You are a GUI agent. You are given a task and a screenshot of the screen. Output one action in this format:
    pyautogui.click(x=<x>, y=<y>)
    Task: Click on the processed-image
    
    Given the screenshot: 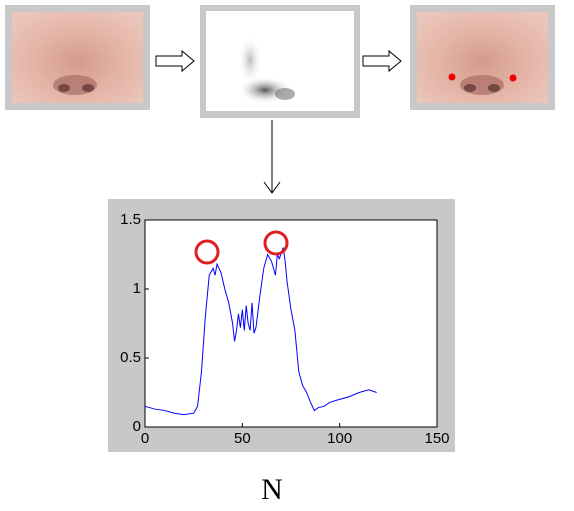 What is the action you would take?
    pyautogui.click(x=280, y=61)
    